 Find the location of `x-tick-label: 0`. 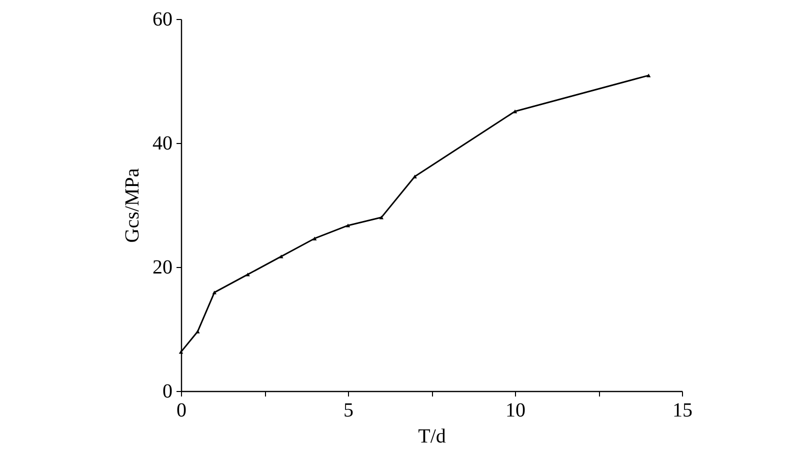

x-tick-label: 0 is located at coordinates (181, 411).